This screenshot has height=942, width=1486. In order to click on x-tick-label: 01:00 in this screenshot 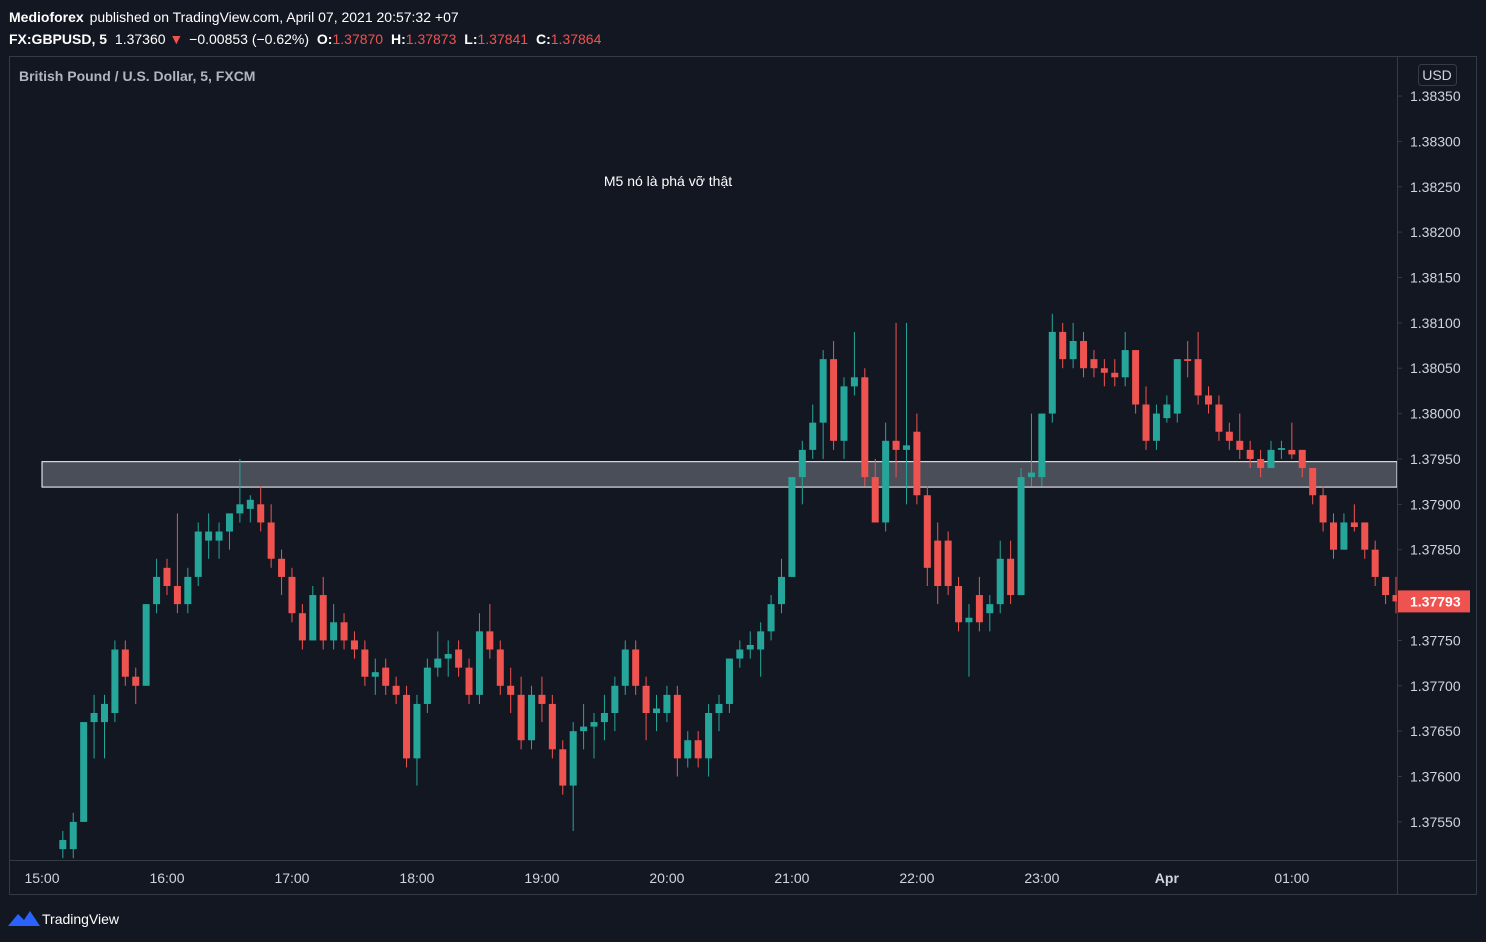, I will do `click(1291, 878)`.